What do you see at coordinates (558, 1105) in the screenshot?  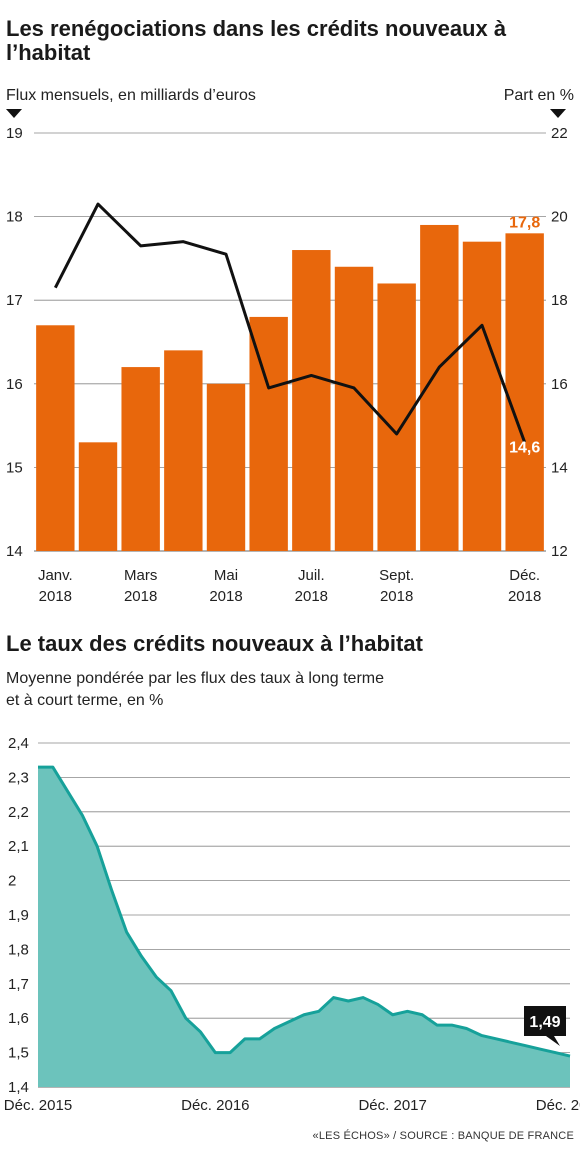 I see `x-tick-label: Déc. 2018` at bounding box center [558, 1105].